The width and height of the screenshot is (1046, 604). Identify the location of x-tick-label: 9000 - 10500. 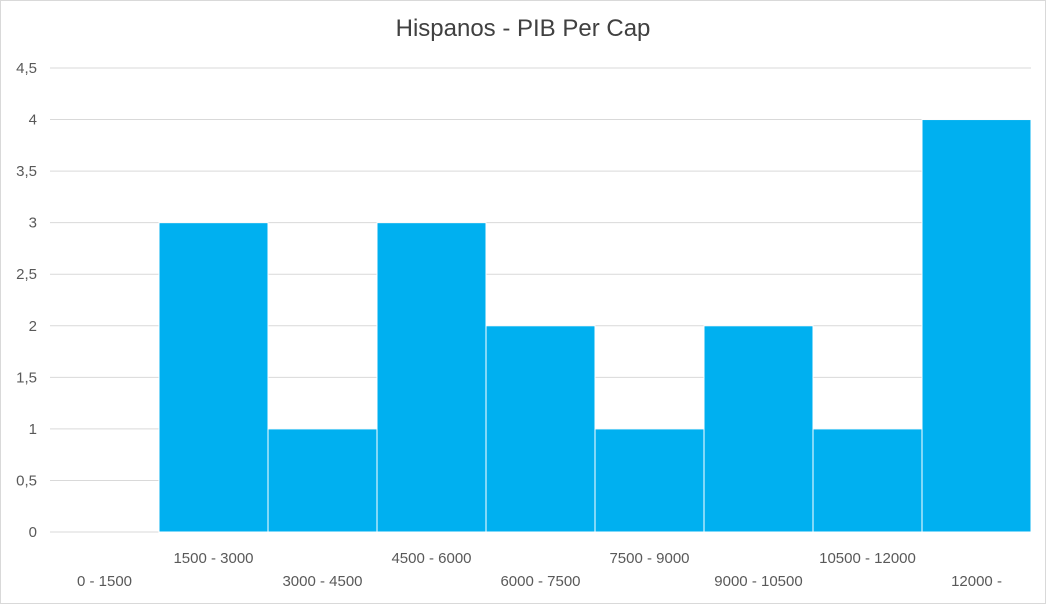
(758, 581).